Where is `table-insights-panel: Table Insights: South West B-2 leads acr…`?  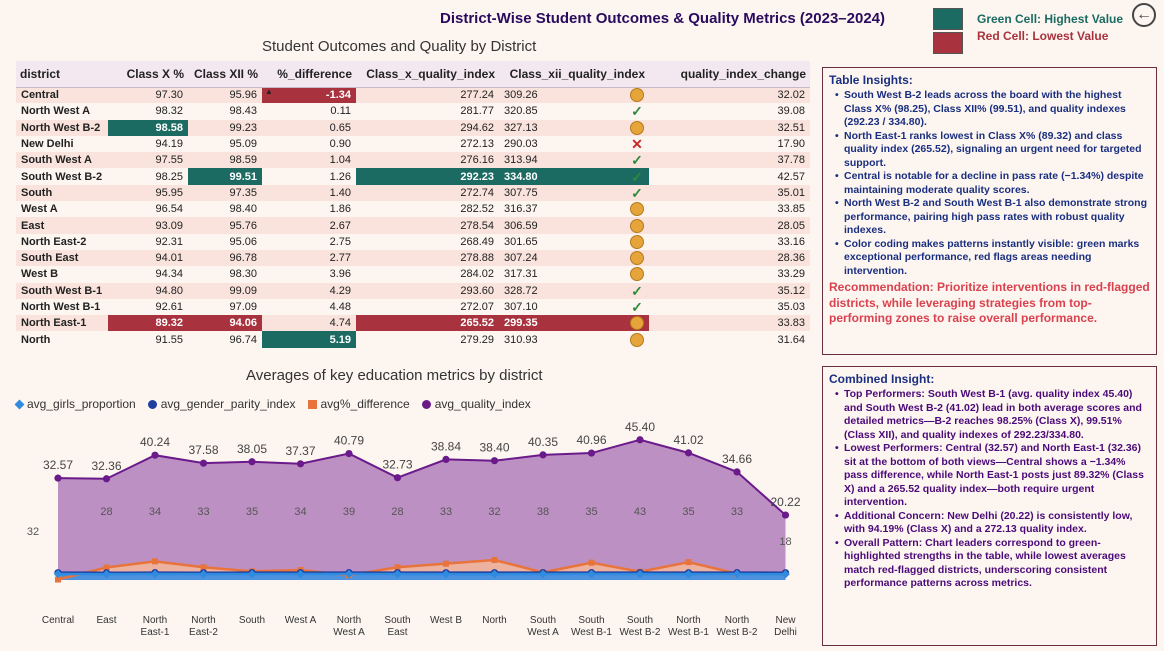
table-insights-panel: Table Insights: South West B-2 leads acr… is located at coordinates (989, 211).